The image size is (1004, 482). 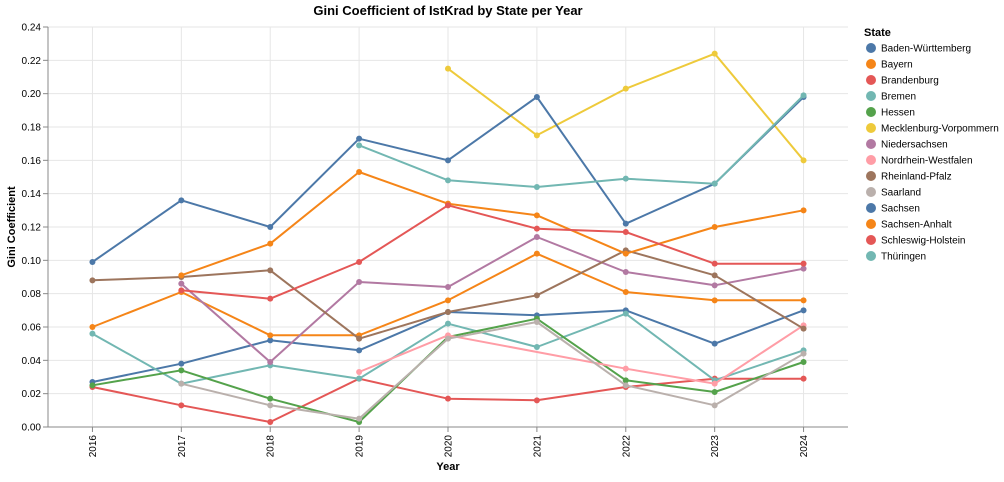 What do you see at coordinates (918, 49) in the screenshot?
I see `legend-item-baden-w-rttemberg: Baden-Württemberg` at bounding box center [918, 49].